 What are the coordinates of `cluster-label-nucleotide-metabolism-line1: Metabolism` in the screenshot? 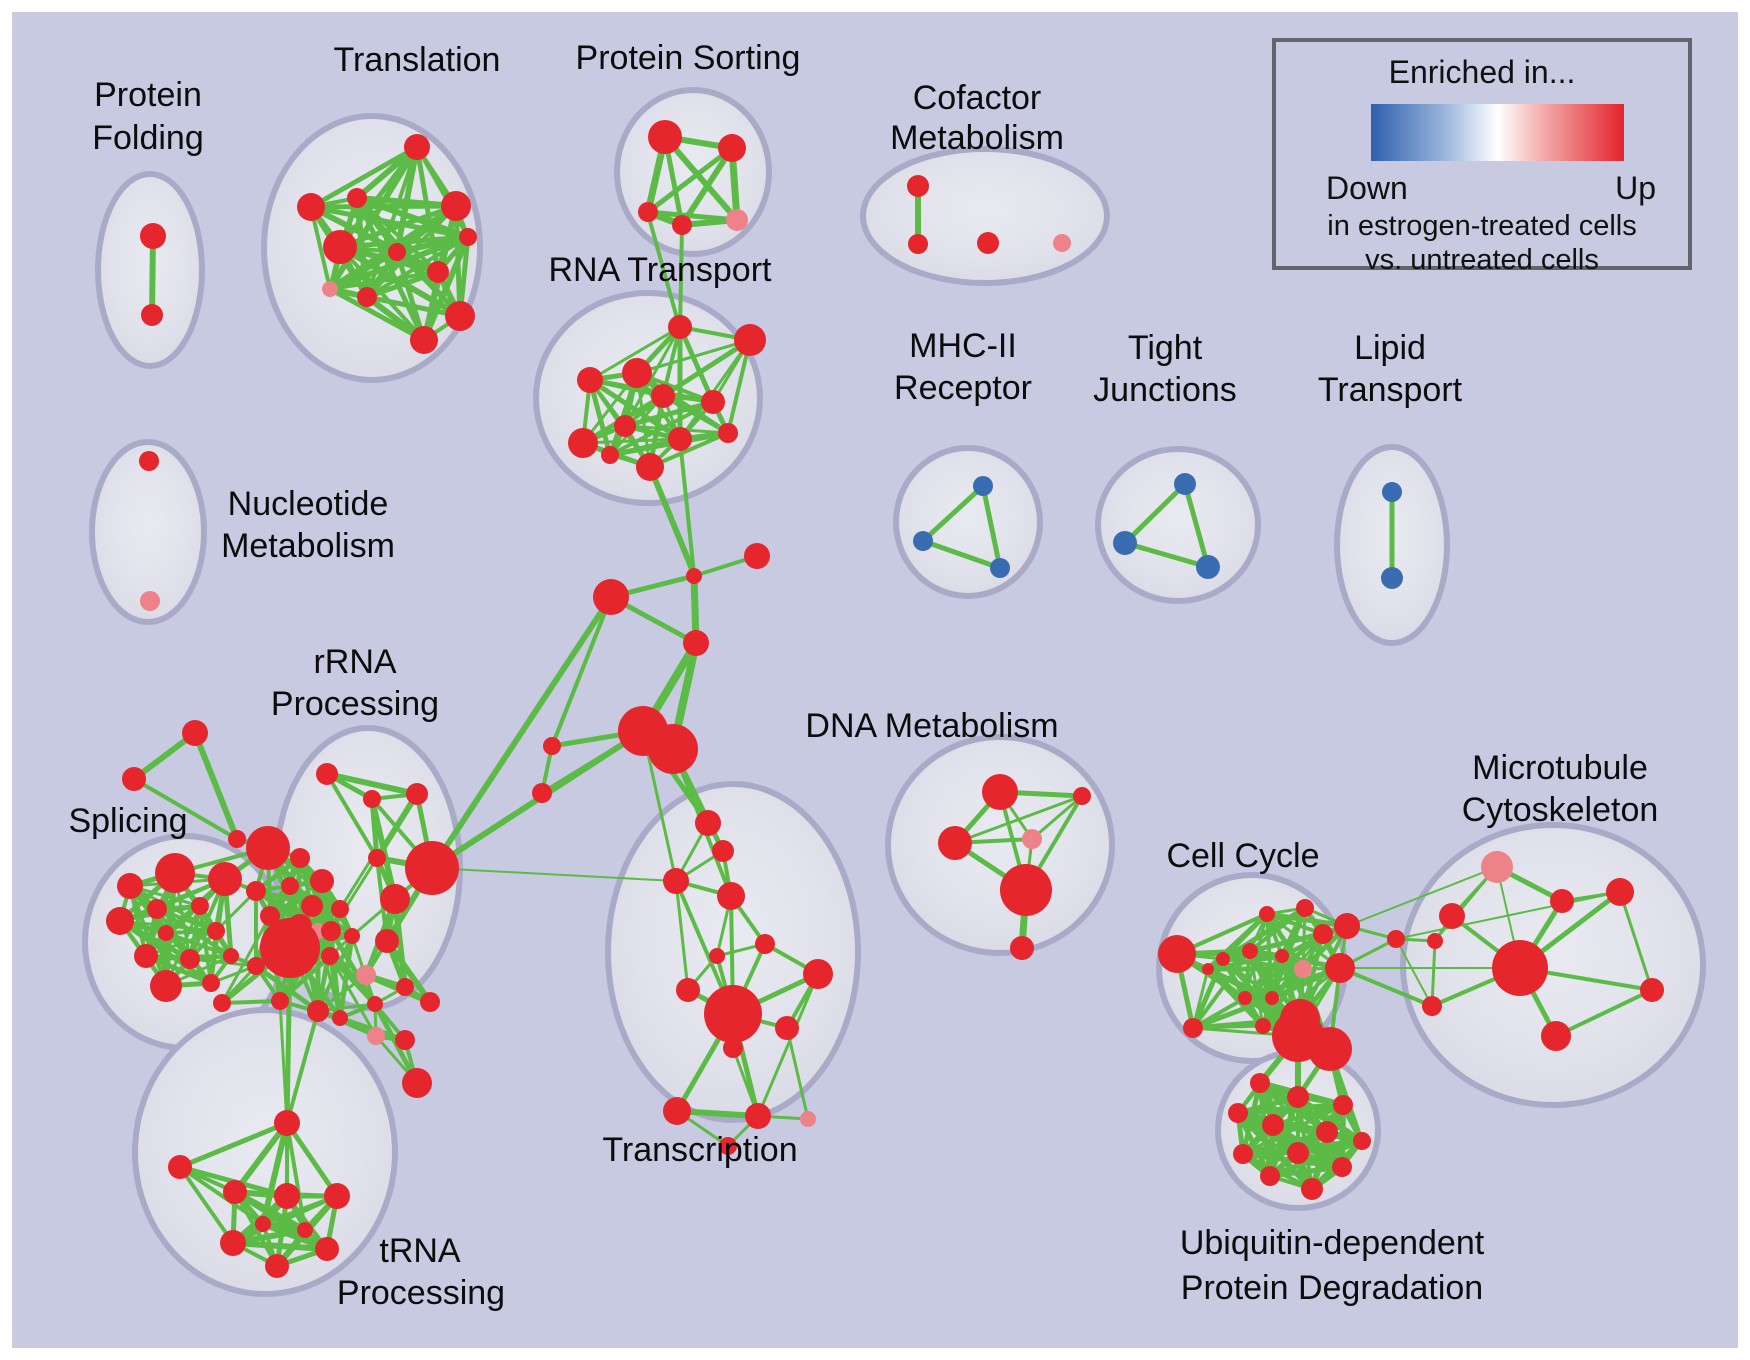 It's located at (308, 546).